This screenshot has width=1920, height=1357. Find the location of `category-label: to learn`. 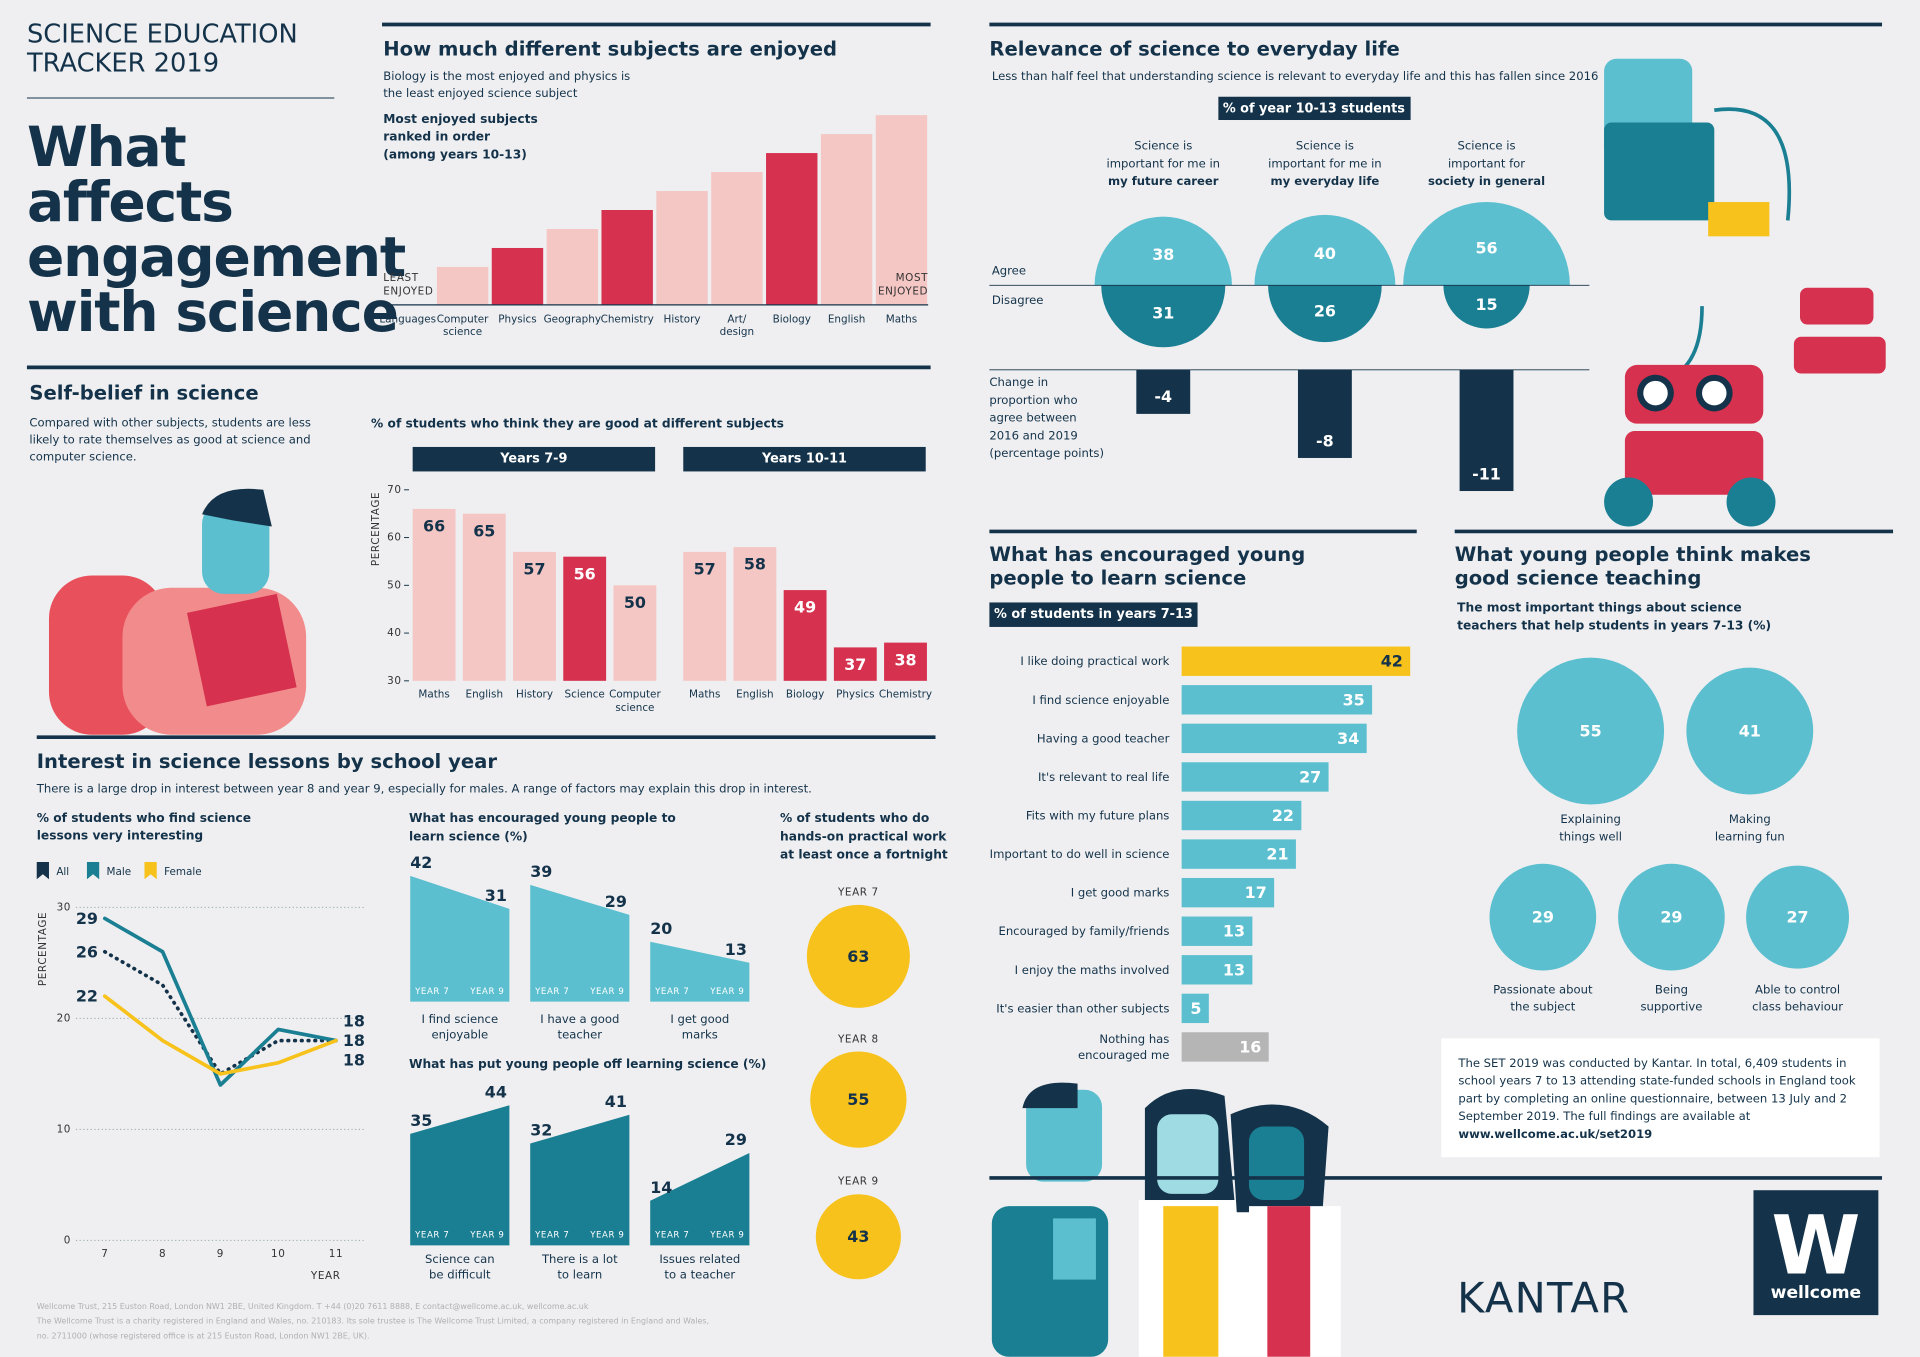

category-label: to learn is located at coordinates (579, 1275).